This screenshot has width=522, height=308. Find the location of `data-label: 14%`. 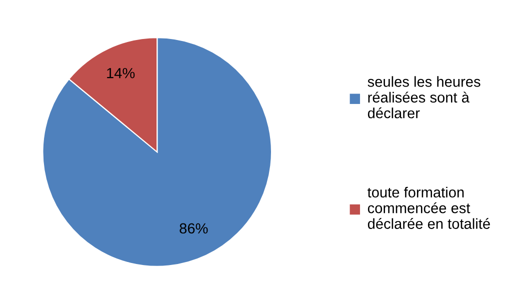

data-label: 14% is located at coordinates (121, 73).